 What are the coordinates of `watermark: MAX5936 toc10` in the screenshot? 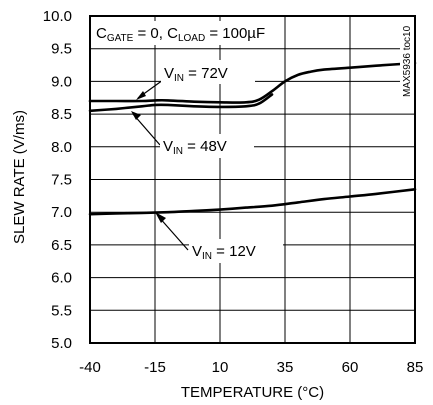 It's located at (407, 61).